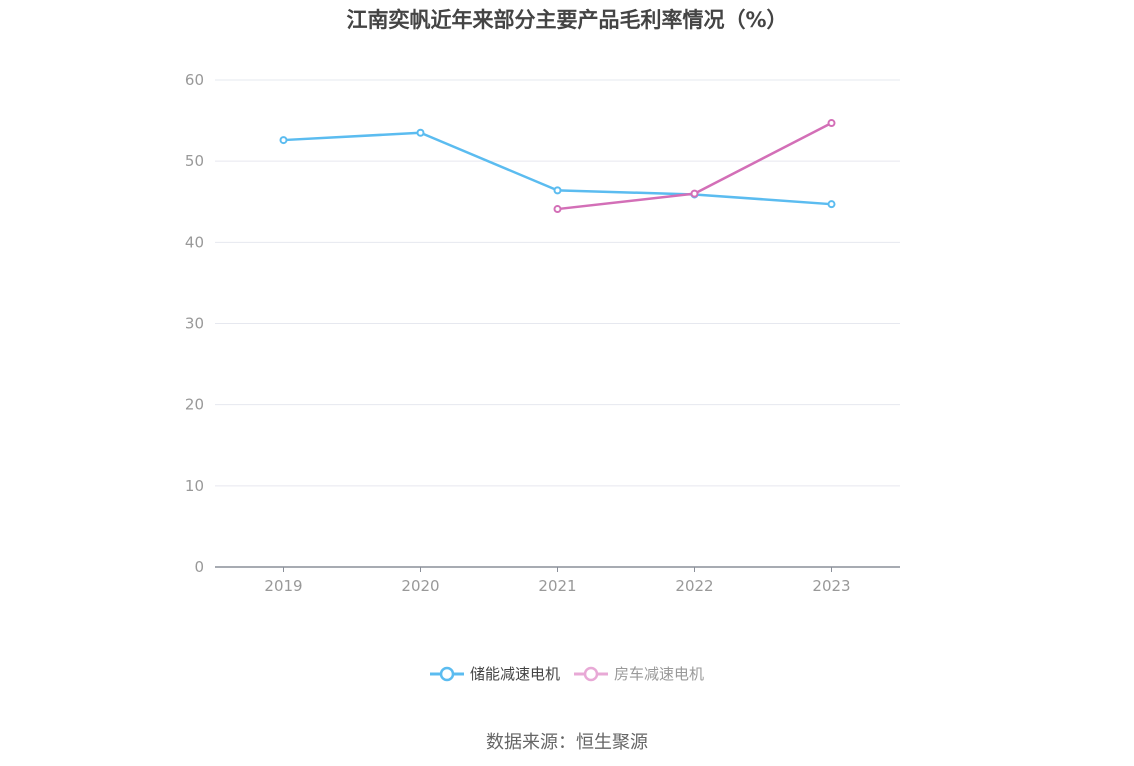  I want to click on y-tick-label: 10, so click(194, 486).